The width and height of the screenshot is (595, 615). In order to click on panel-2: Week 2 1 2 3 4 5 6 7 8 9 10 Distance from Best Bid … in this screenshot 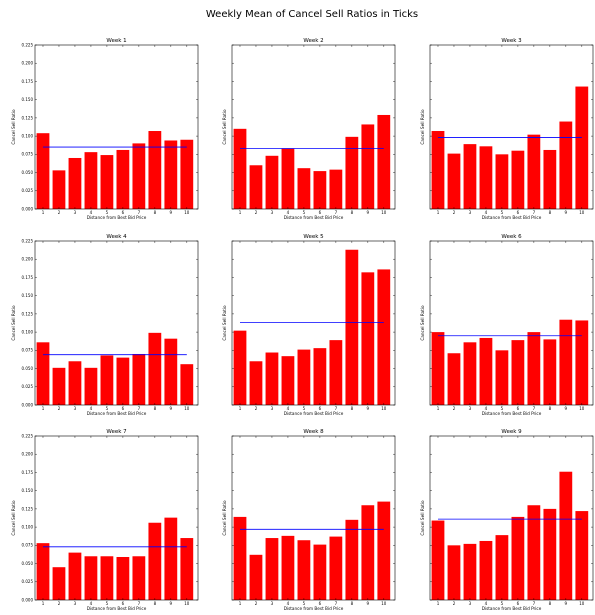, I will do `click(309, 129)`.